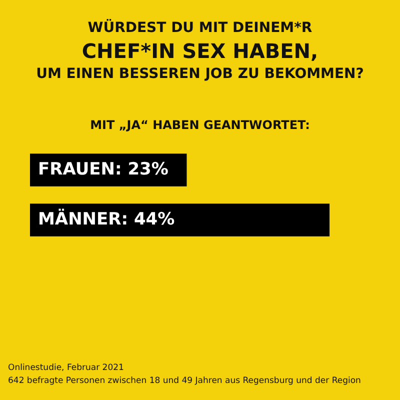 The image size is (400, 400). Describe the element at coordinates (103, 169) in the screenshot. I see `data-label: FRAUEN: 23%` at that location.